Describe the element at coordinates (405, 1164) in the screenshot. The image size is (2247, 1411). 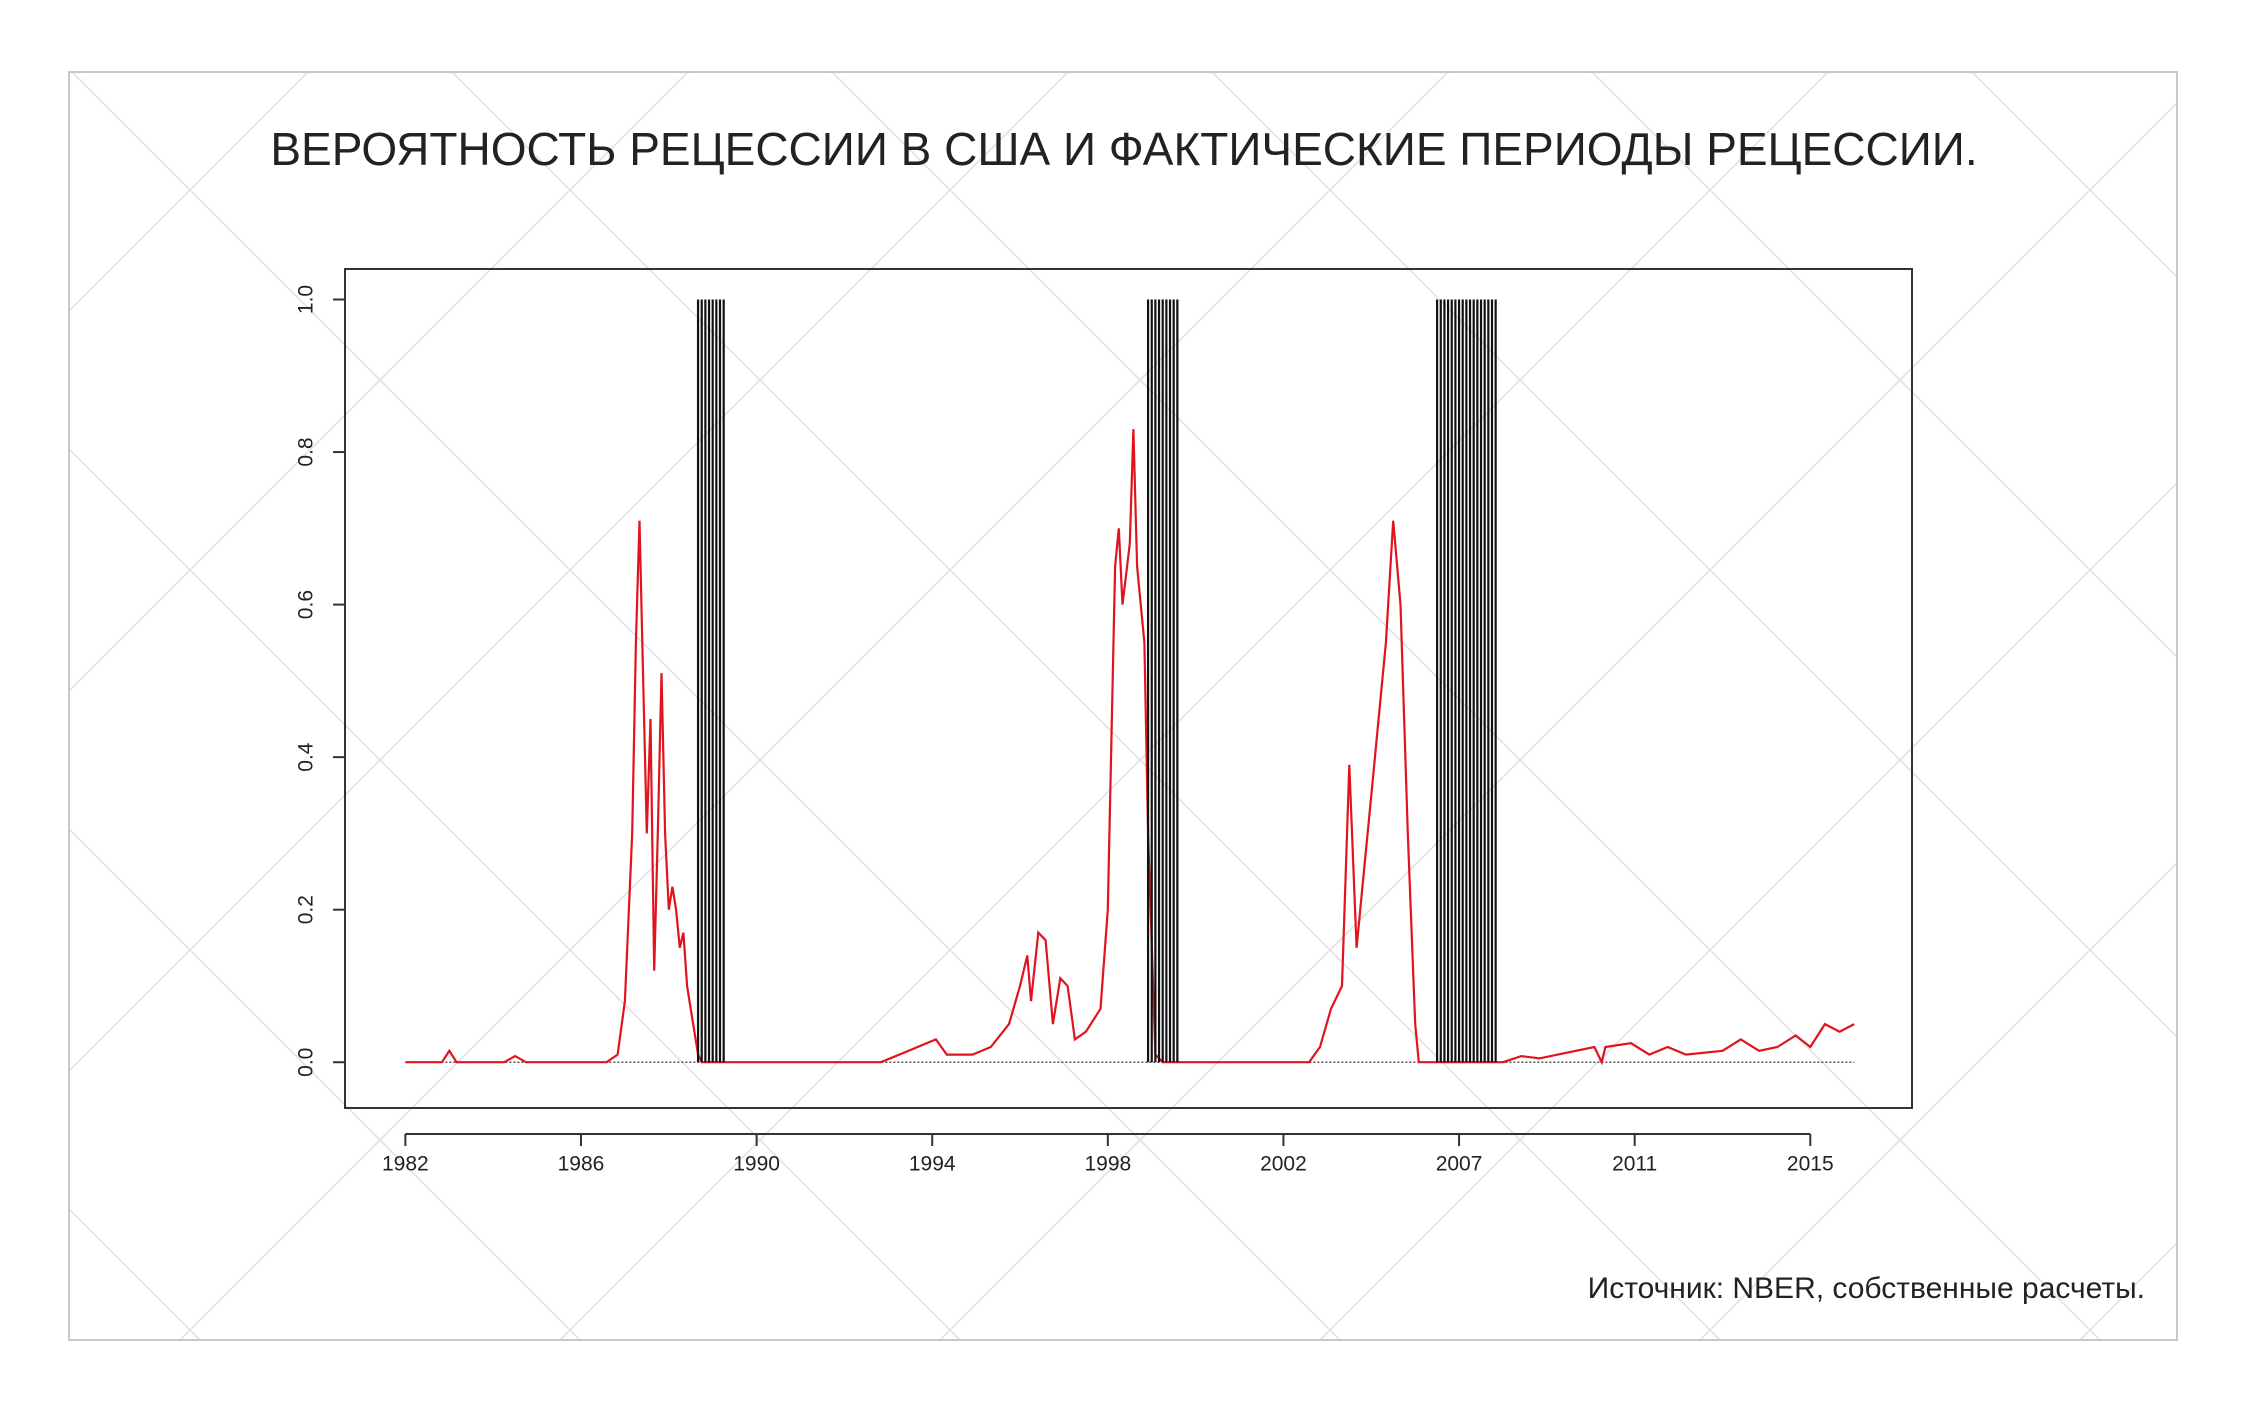
I see `x-tick-label: 1982` at that location.